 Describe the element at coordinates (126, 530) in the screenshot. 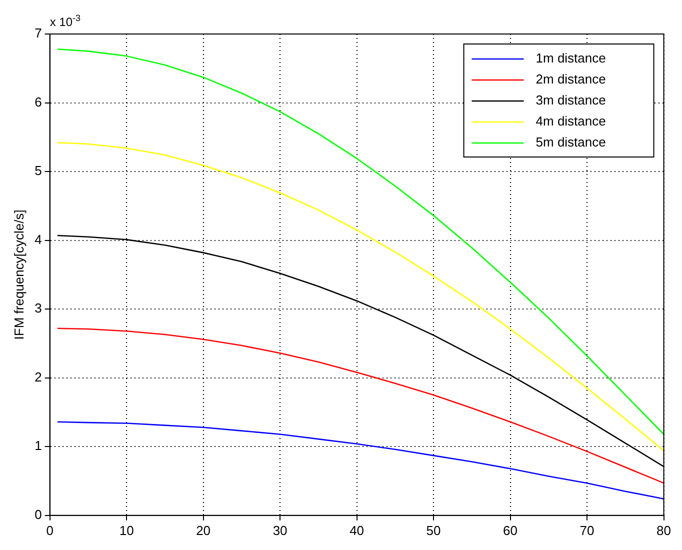

I see `x-tick-label: 10` at that location.